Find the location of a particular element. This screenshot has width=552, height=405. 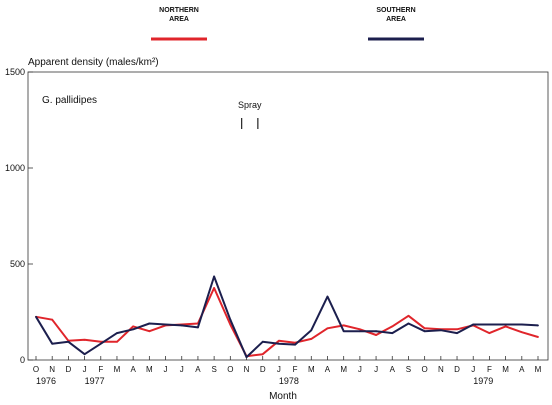

x-axis-label: Month is located at coordinates (283, 396).